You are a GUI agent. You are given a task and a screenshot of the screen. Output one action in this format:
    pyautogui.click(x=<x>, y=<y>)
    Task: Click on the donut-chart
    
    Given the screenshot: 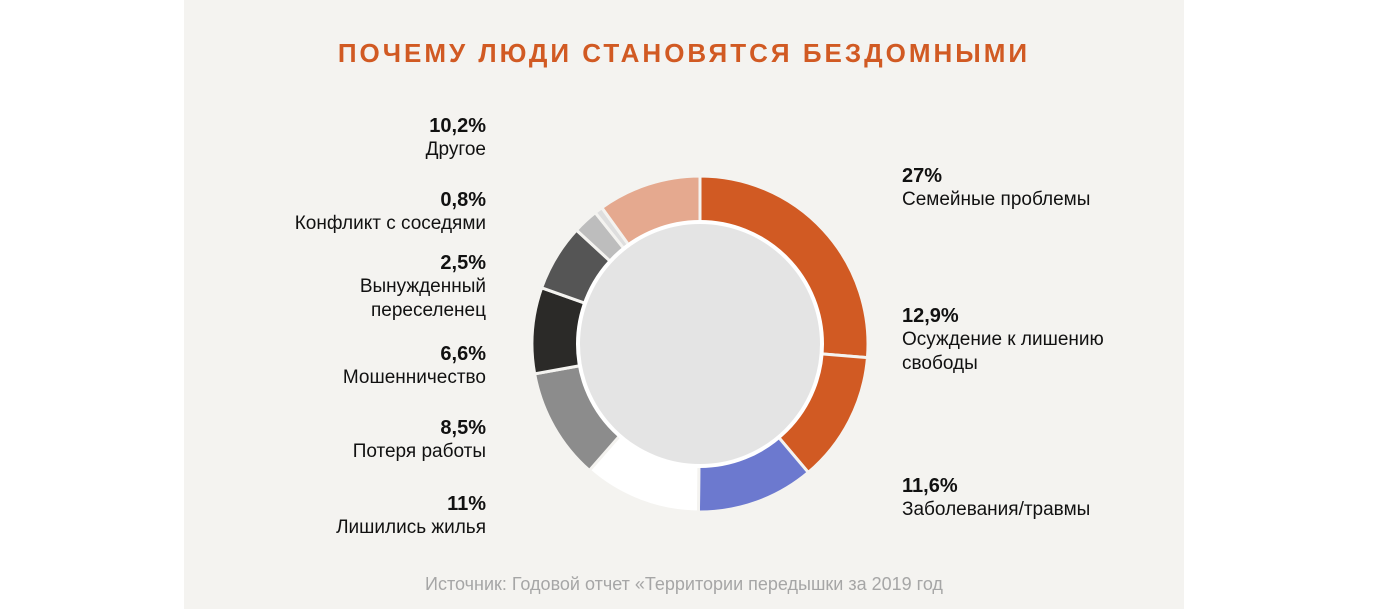 What is the action you would take?
    pyautogui.click(x=700, y=344)
    